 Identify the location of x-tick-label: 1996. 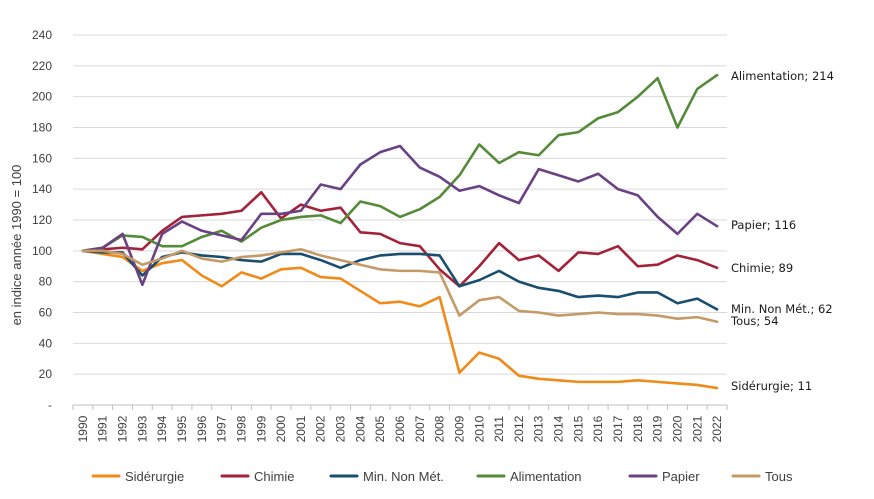
(202, 428).